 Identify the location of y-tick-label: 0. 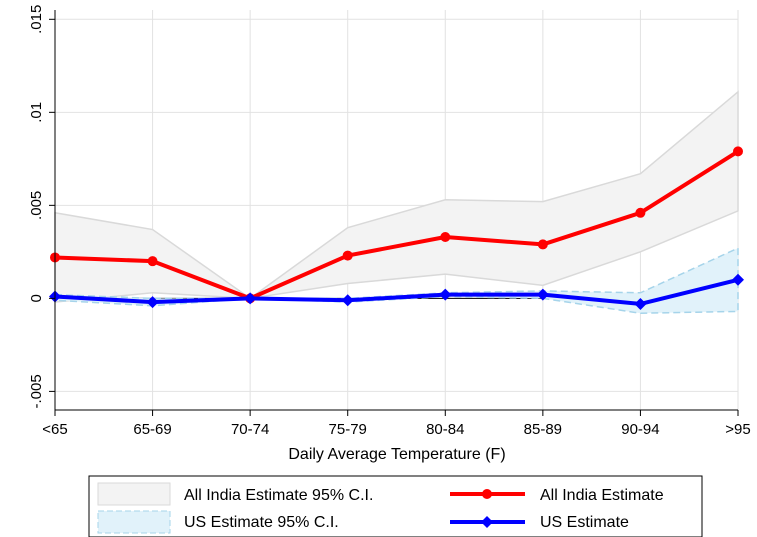
(36, 298).